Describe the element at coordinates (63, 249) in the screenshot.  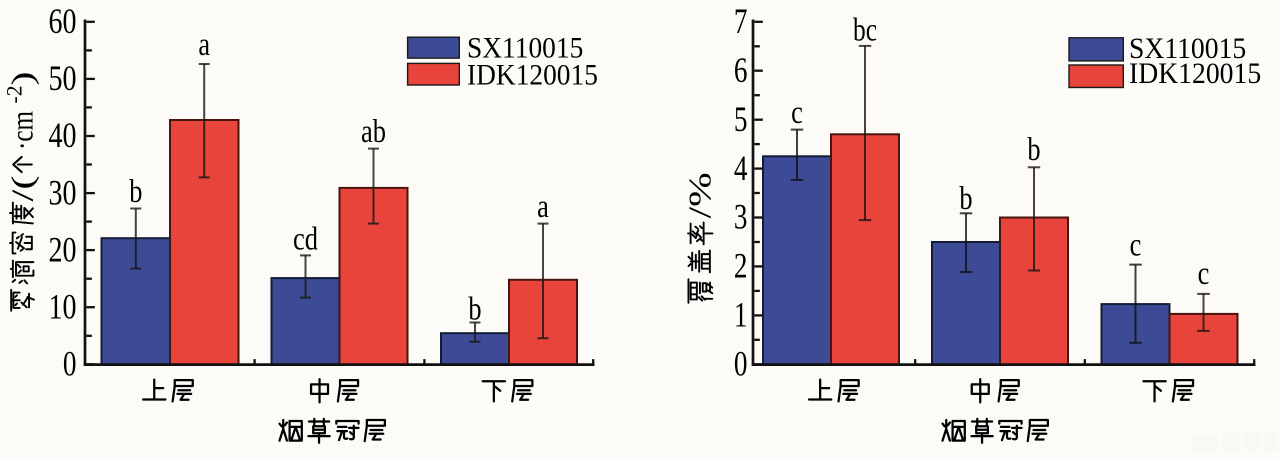
I see `svg-text: 20` at that location.